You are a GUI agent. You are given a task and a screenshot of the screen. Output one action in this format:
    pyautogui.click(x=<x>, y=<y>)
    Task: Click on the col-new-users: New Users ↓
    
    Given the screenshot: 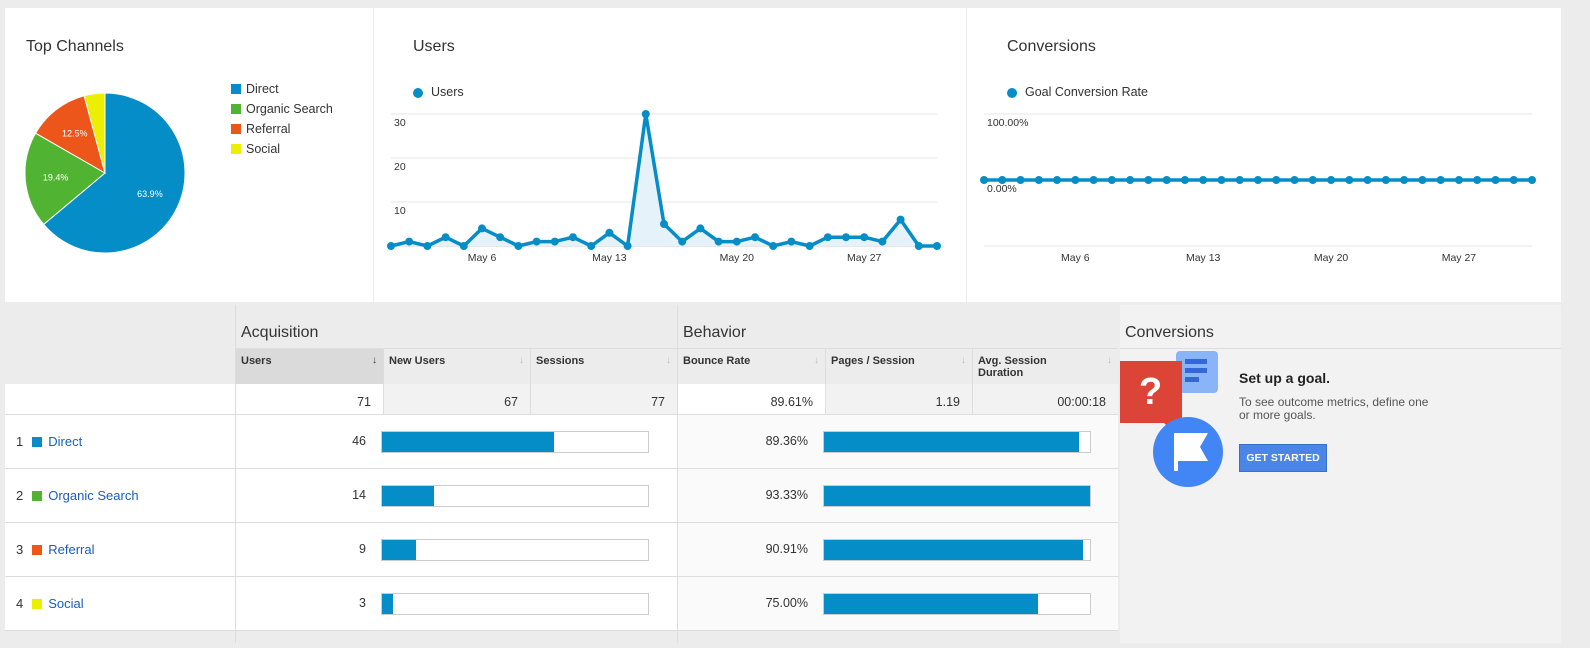 What is the action you would take?
    pyautogui.click(x=457, y=366)
    